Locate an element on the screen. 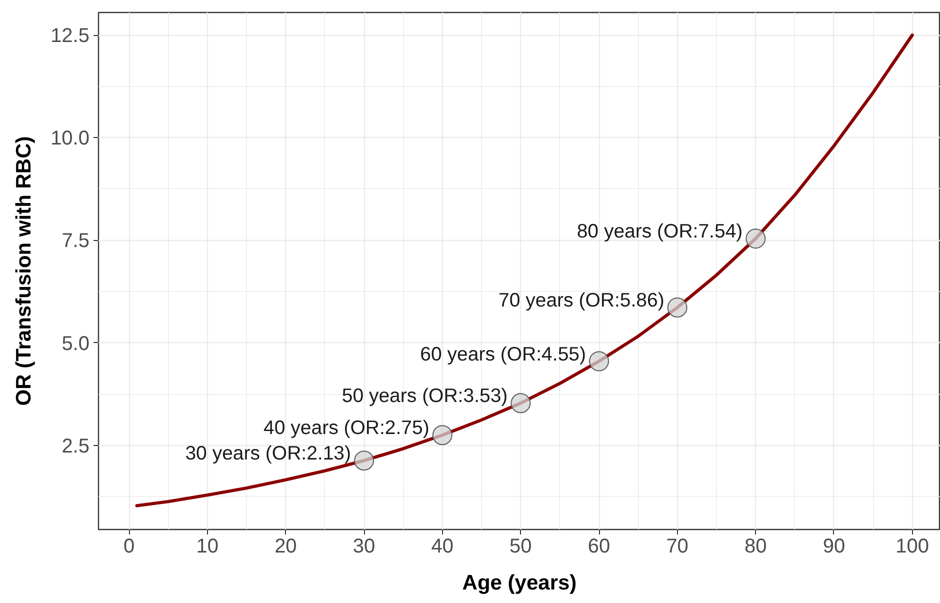  annotation: 80 years (OR:7.54) is located at coordinates (659, 231).